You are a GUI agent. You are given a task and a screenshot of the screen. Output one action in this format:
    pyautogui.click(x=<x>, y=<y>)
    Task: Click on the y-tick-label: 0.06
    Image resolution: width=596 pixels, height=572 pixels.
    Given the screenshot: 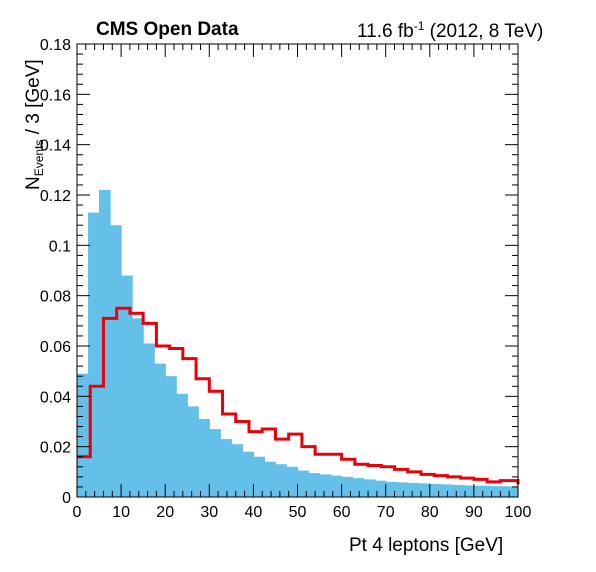 What is the action you would take?
    pyautogui.click(x=55, y=347)
    